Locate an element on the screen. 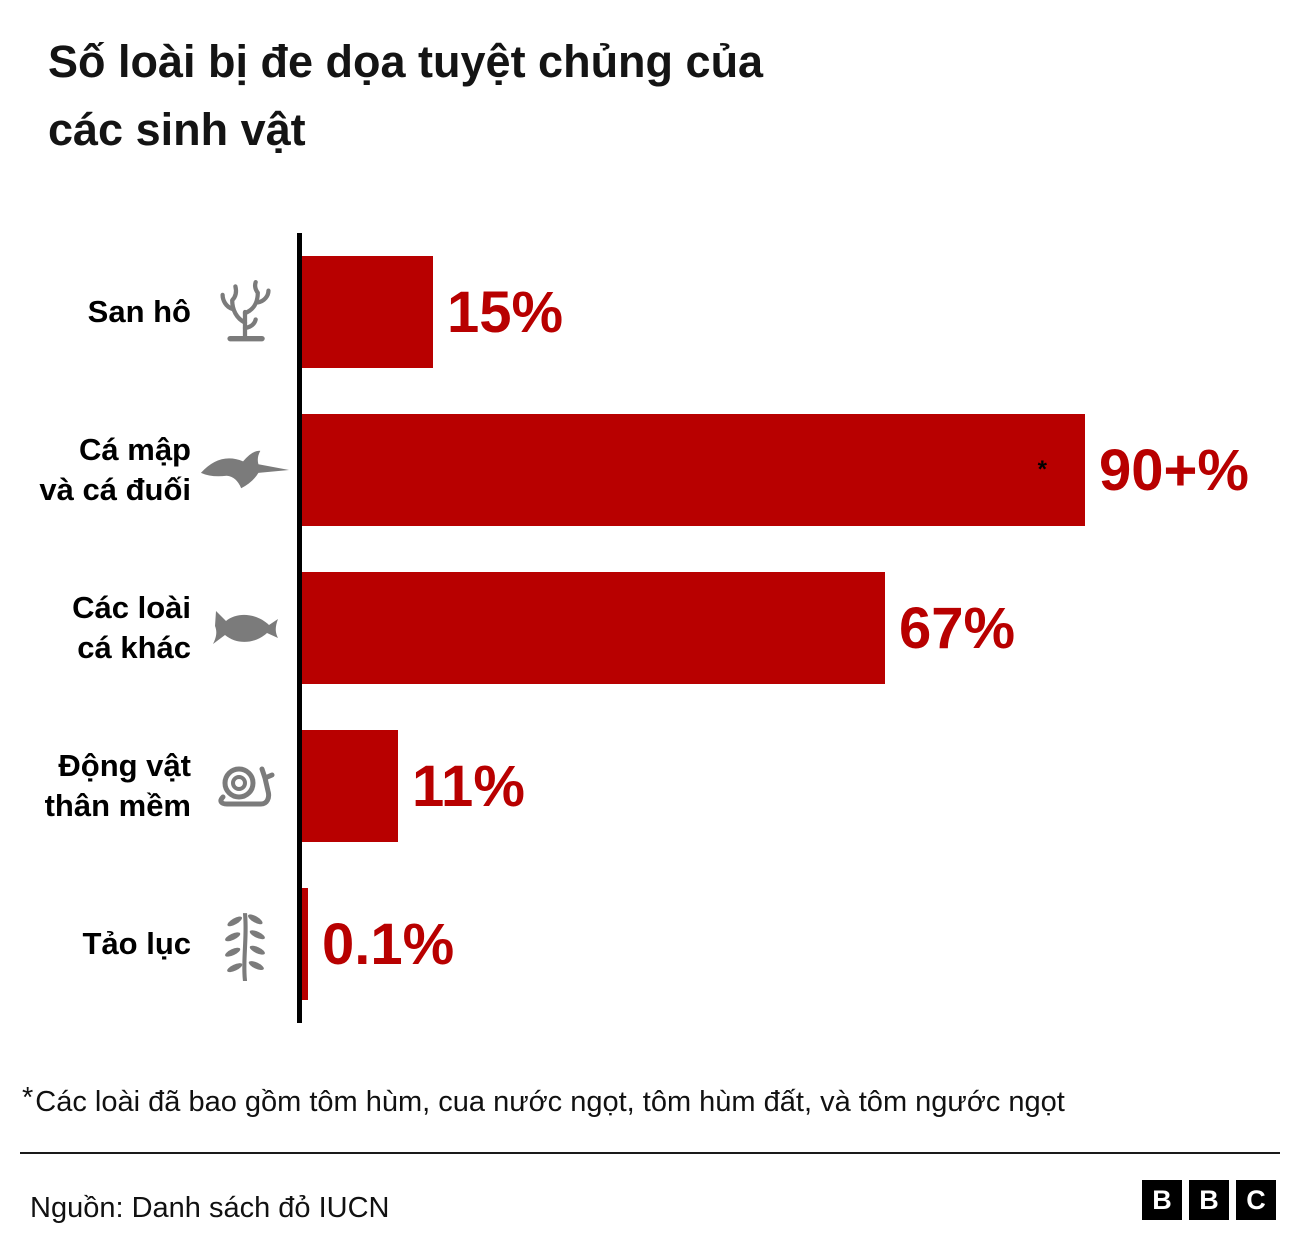  category-label: Các loài cá khác is located at coordinates (131, 627).